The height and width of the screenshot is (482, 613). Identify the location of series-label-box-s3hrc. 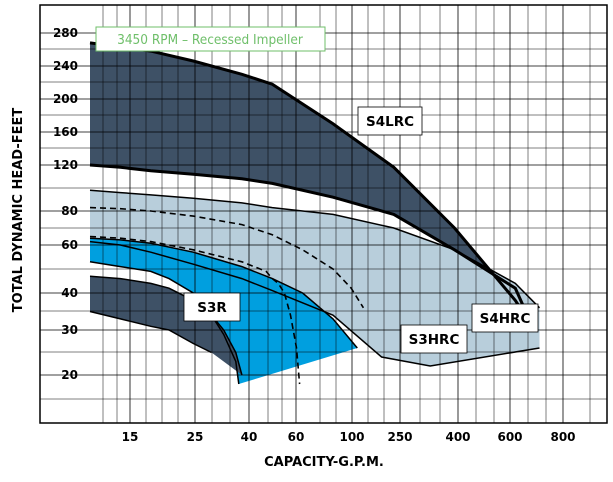
(434, 339).